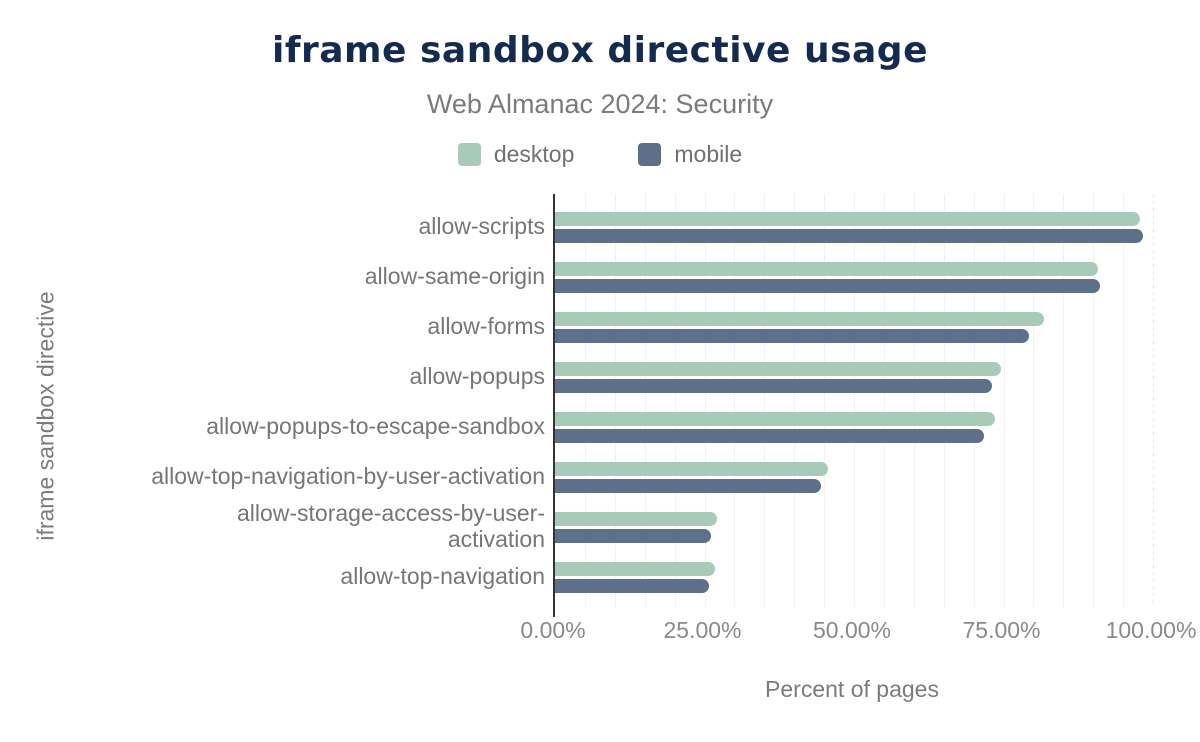 The width and height of the screenshot is (1200, 742). What do you see at coordinates (481, 226) in the screenshot?
I see `category-label: allow-scripts` at bounding box center [481, 226].